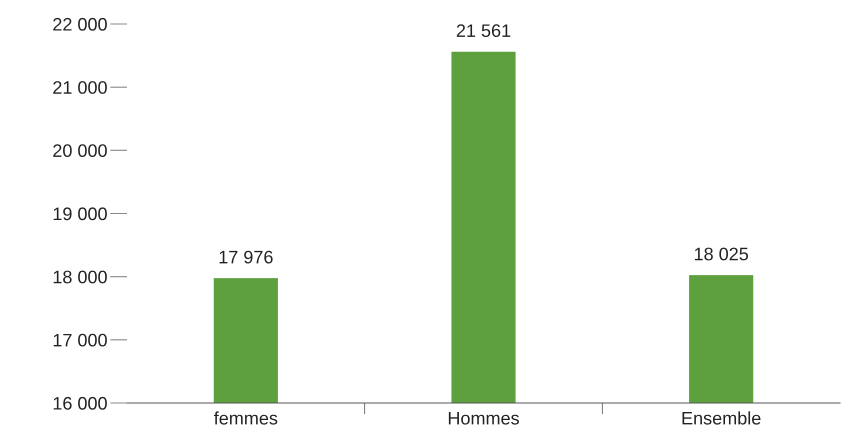 The width and height of the screenshot is (841, 427). I want to click on data-label: 18 025, so click(721, 254).